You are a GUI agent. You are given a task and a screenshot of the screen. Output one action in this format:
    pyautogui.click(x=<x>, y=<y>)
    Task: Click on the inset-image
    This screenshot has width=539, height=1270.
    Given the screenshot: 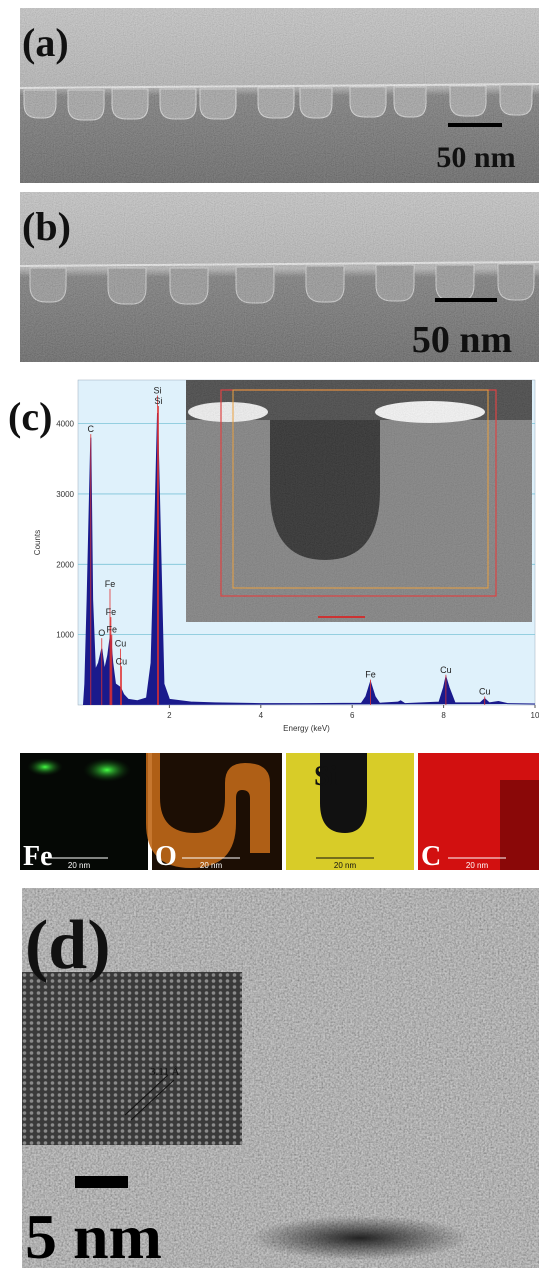 What is the action you would take?
    pyautogui.click(x=359, y=501)
    